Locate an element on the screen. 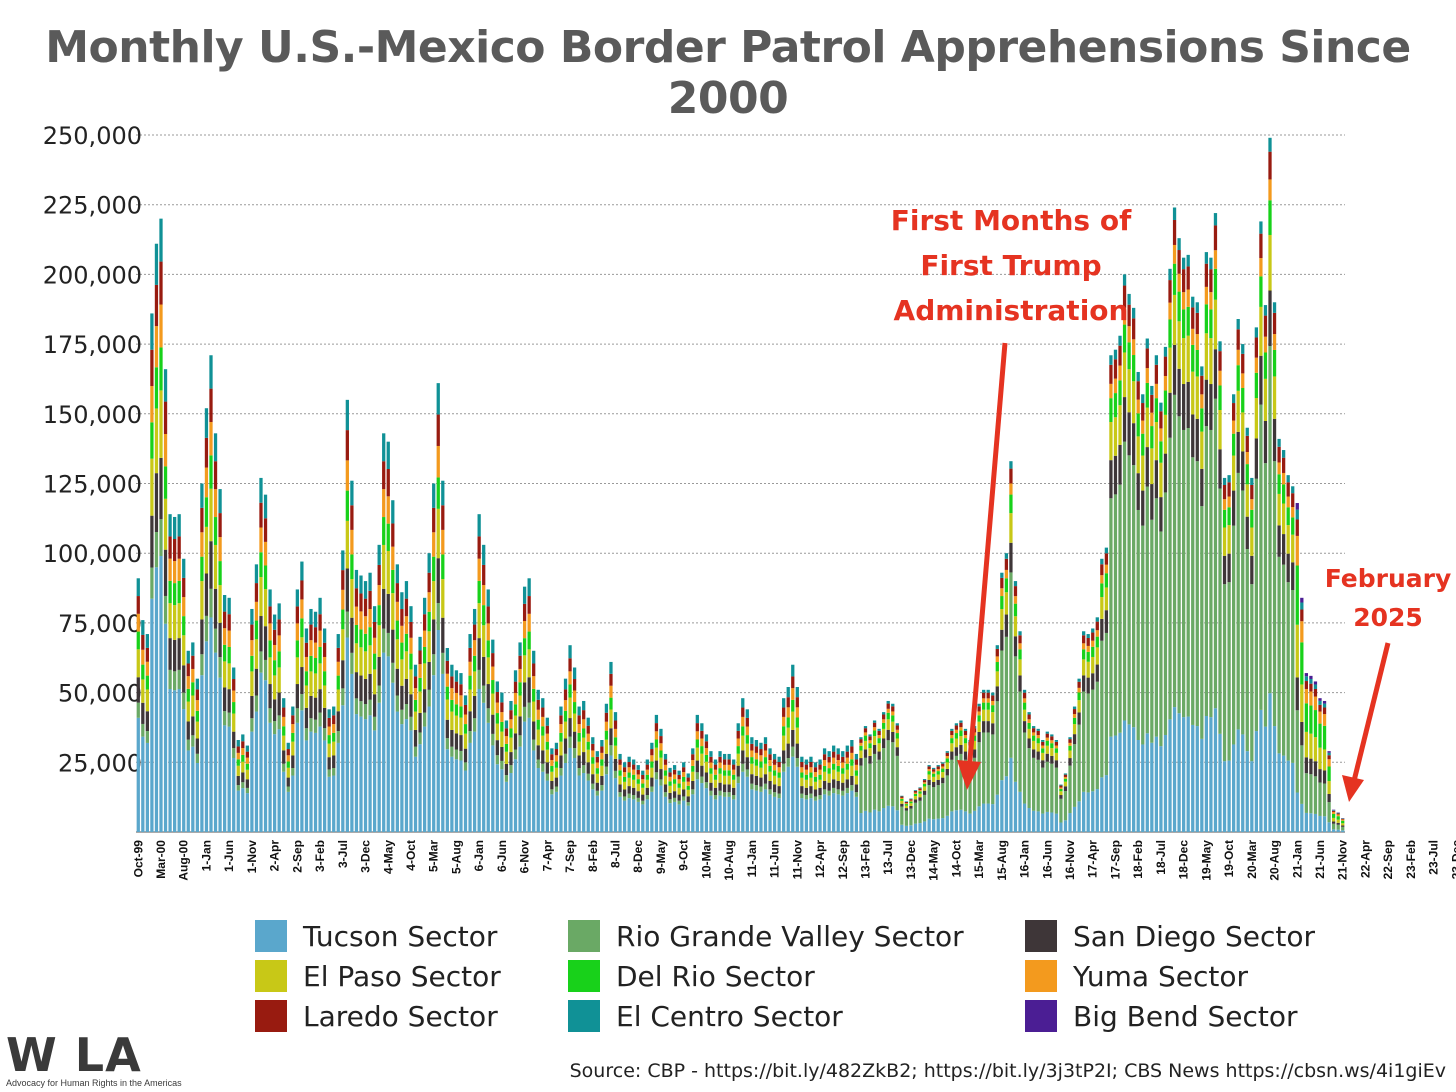 The image size is (1456, 1092). legend-label: Laredo Sector is located at coordinates (400, 1016).